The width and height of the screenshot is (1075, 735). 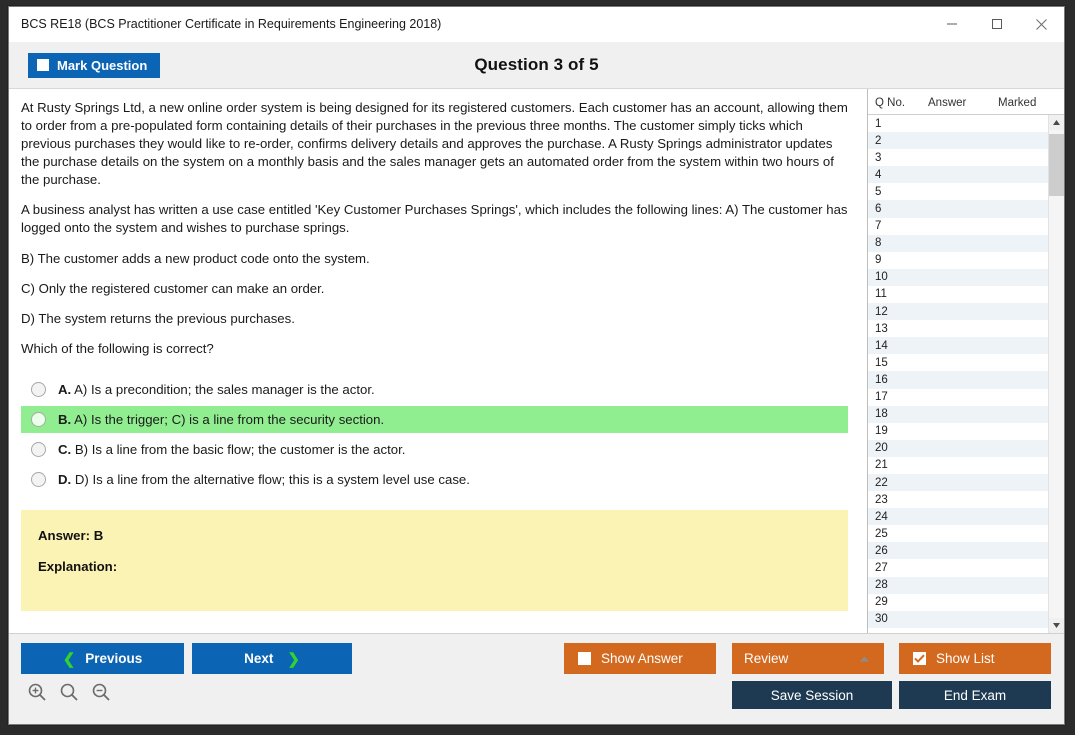 I want to click on question-number-cell: 10, so click(x=881, y=277).